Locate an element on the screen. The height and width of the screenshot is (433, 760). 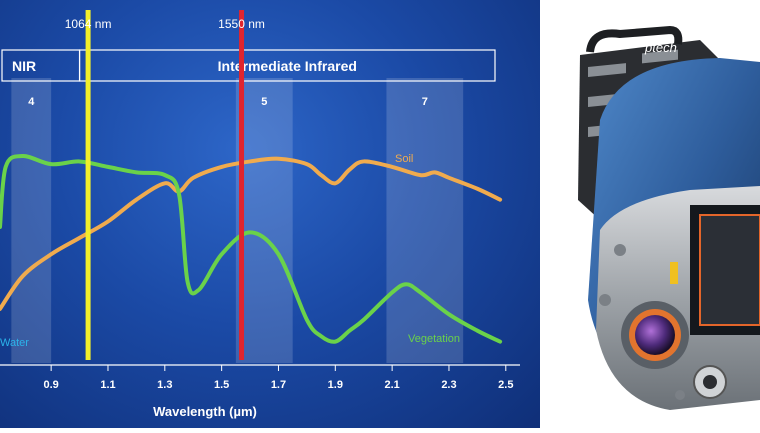
x-tick-label: 1.7 is located at coordinates (278, 385).